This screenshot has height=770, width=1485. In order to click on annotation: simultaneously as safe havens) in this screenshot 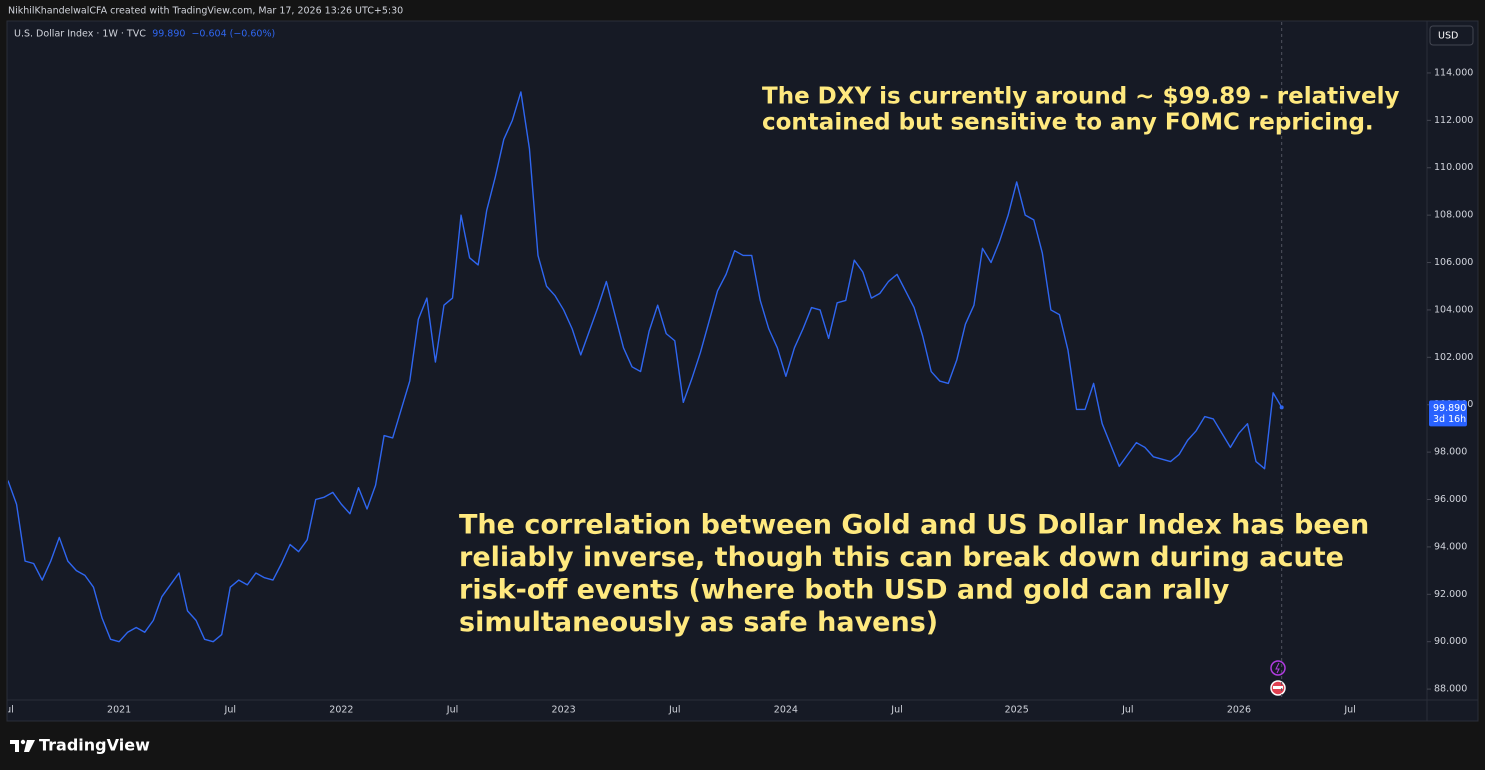, I will do `click(698, 622)`.